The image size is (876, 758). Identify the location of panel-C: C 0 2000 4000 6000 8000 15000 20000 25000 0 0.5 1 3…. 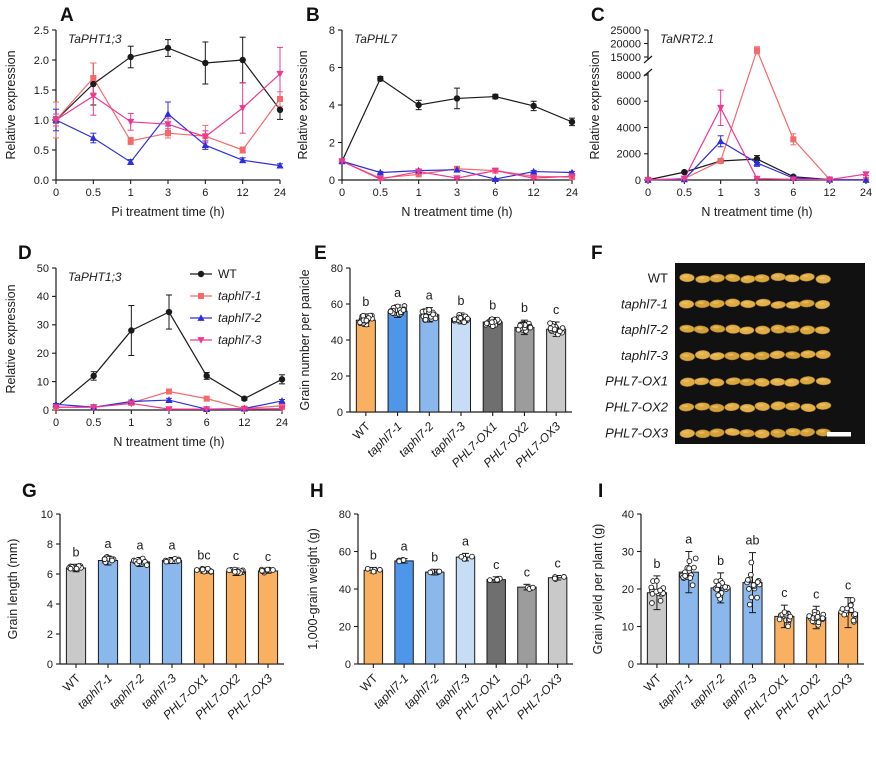
(730, 115).